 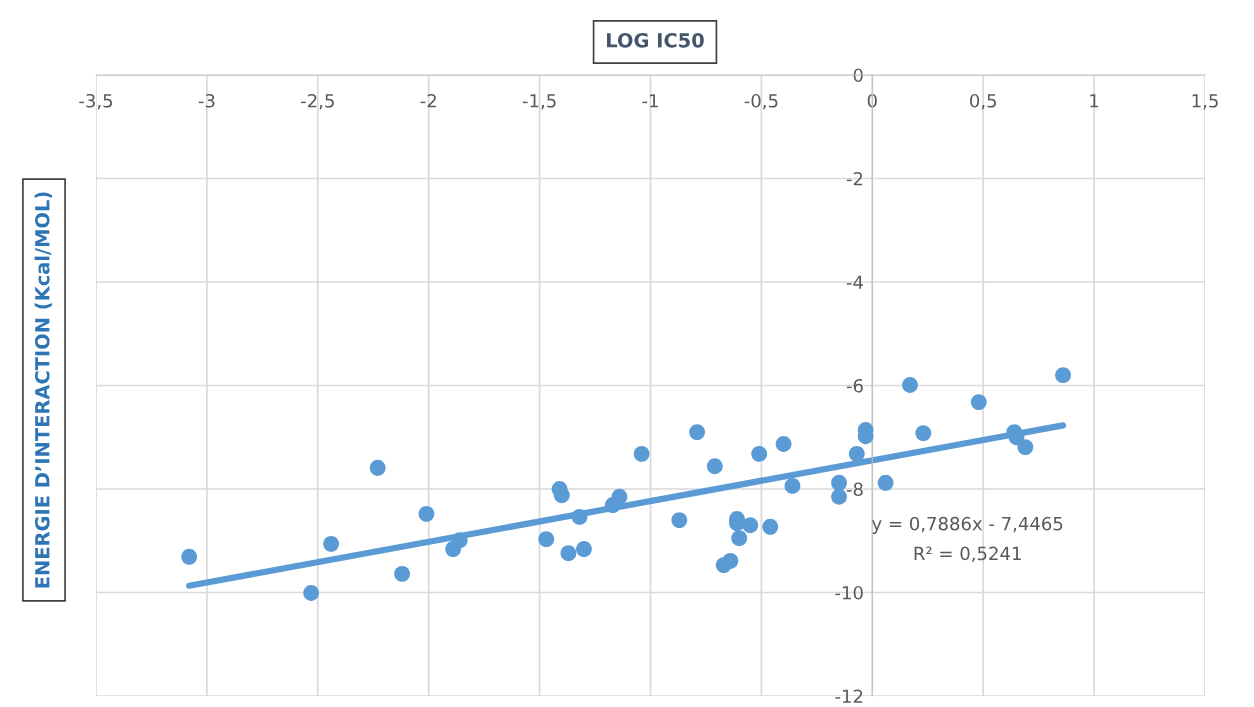 What do you see at coordinates (967, 525) in the screenshot?
I see `annotation: y = 0,7886x - 7,4465` at bounding box center [967, 525].